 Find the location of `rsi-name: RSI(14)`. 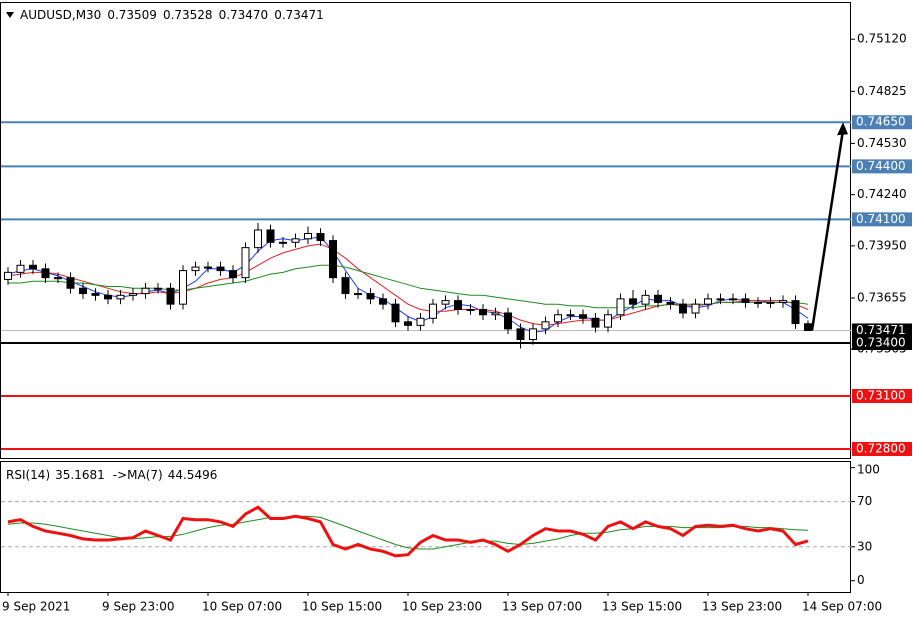

rsi-name: RSI(14) is located at coordinates (28, 475).